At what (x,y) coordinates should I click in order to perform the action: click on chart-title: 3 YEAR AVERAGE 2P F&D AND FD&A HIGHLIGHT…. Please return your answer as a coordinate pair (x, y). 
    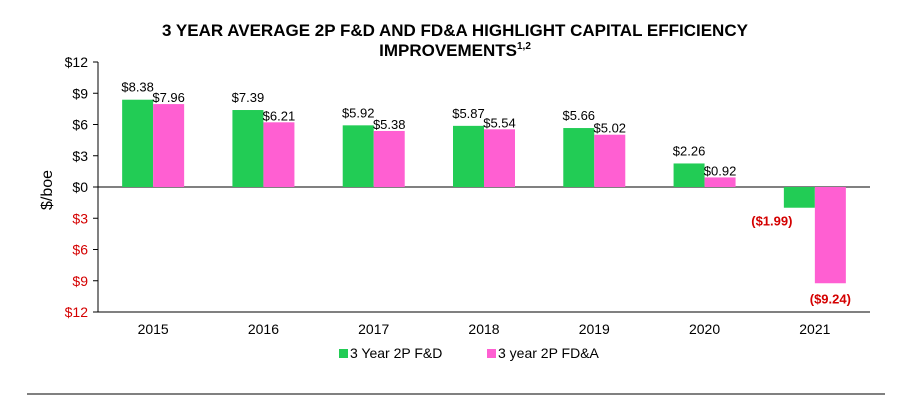
    Looking at the image, I should click on (455, 30).